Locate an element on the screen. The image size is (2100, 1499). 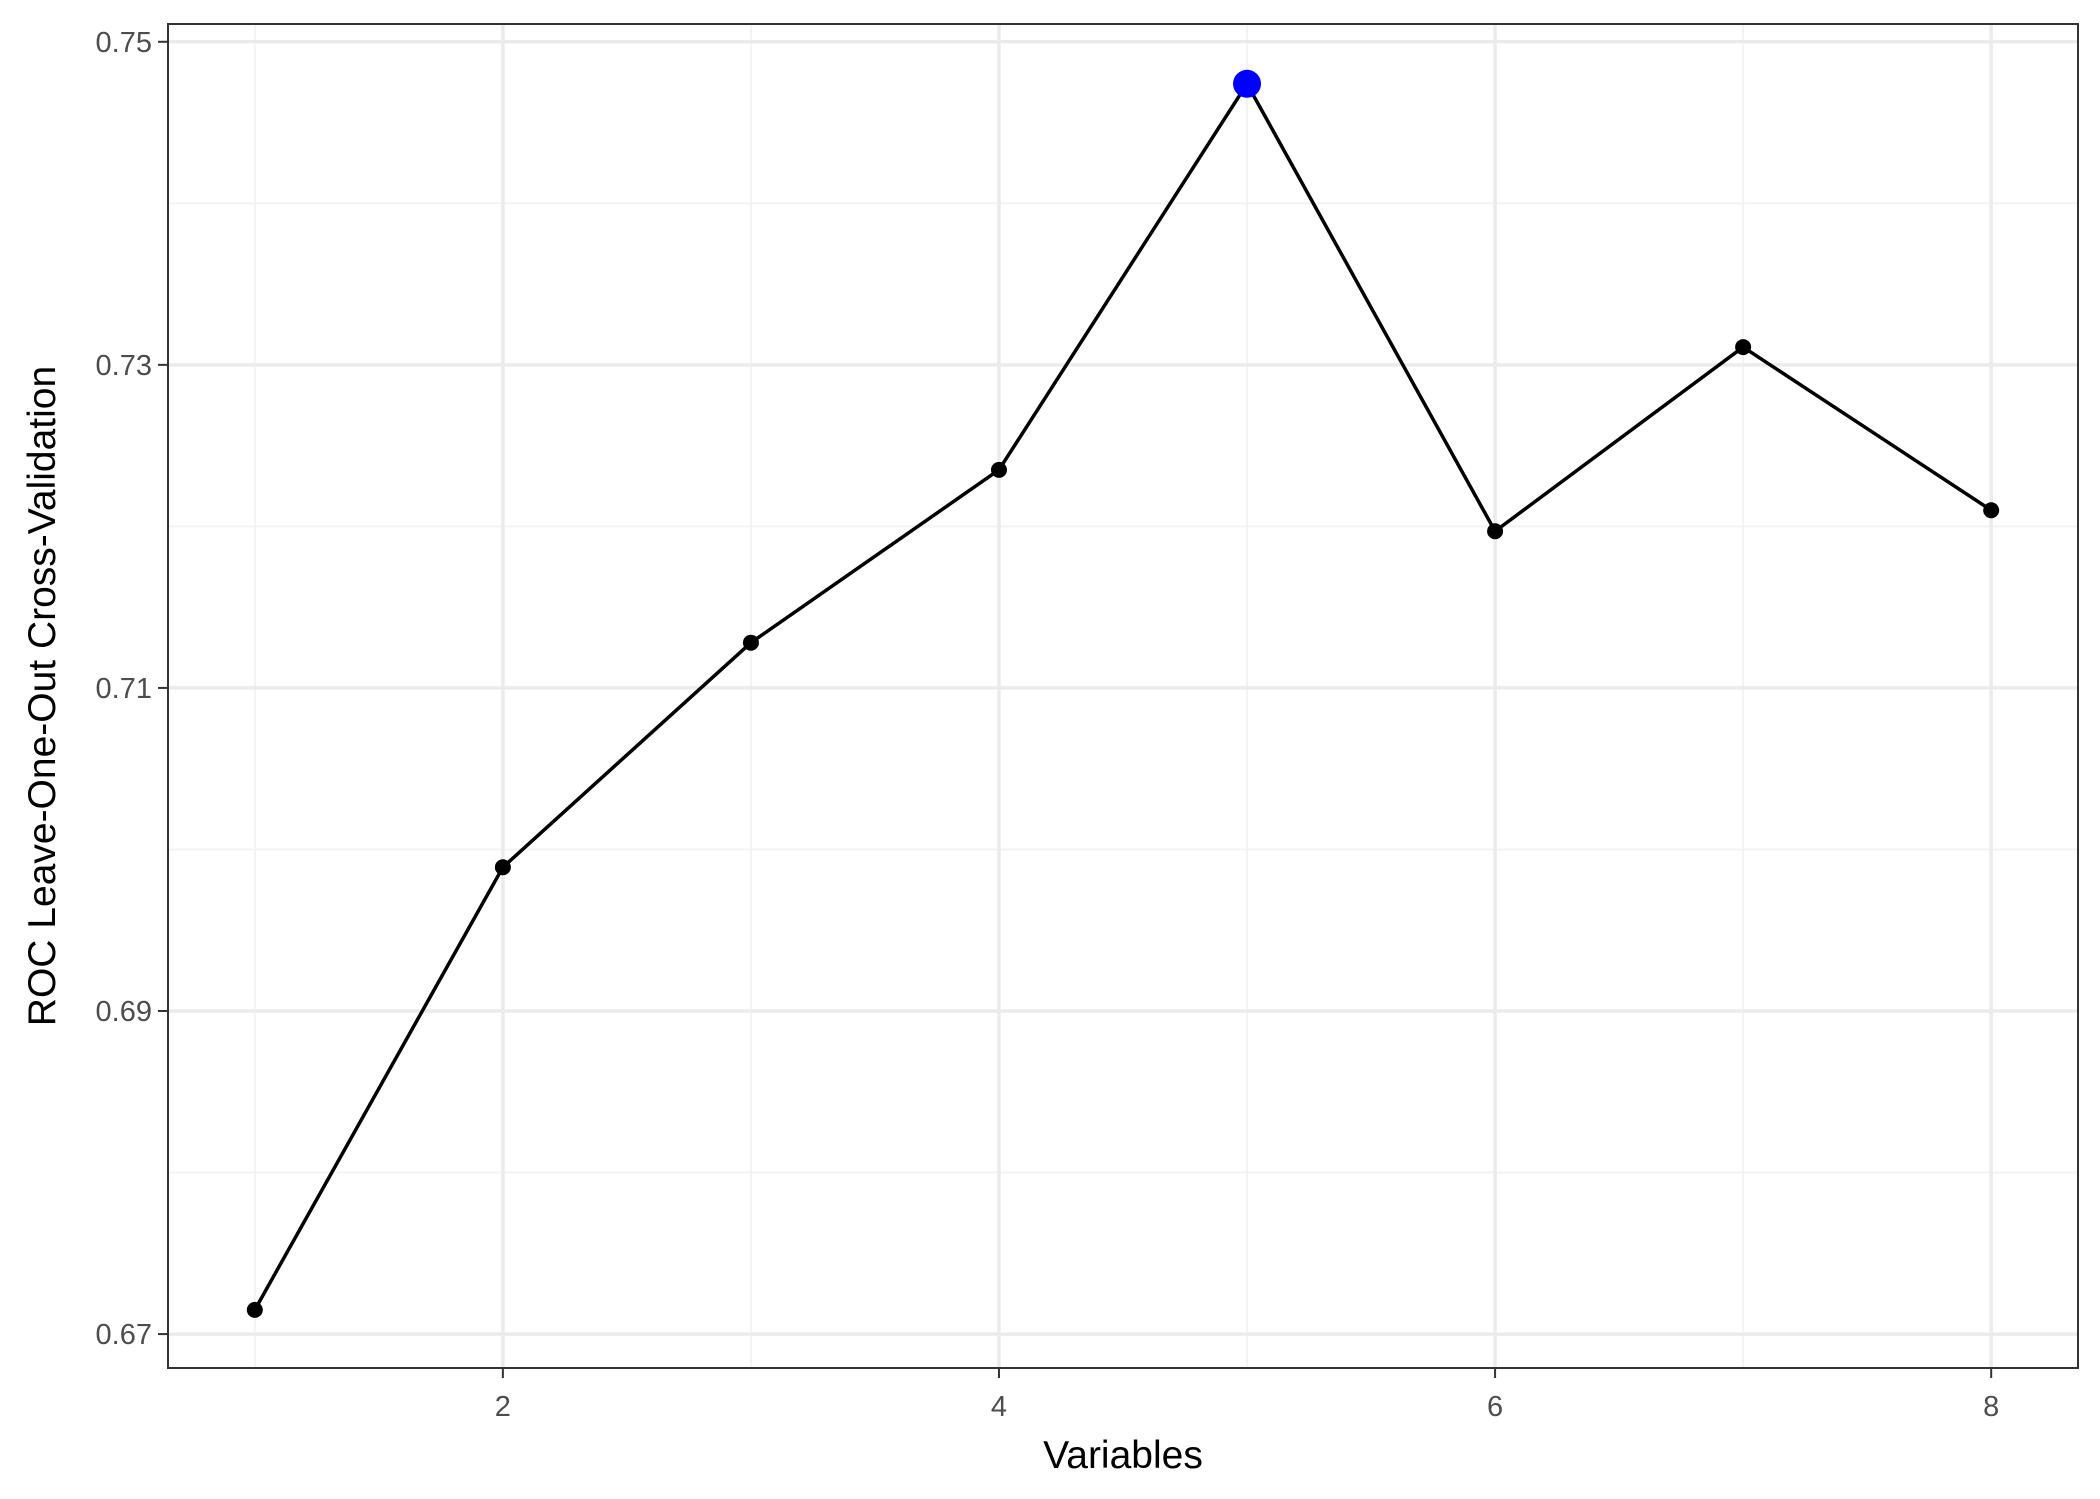
y-tick-label: 0.67 is located at coordinates (124, 1335).